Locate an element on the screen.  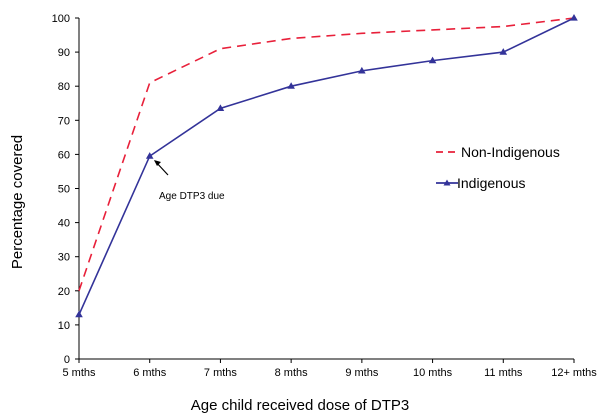
y-tick-label: 10 is located at coordinates (64, 326).